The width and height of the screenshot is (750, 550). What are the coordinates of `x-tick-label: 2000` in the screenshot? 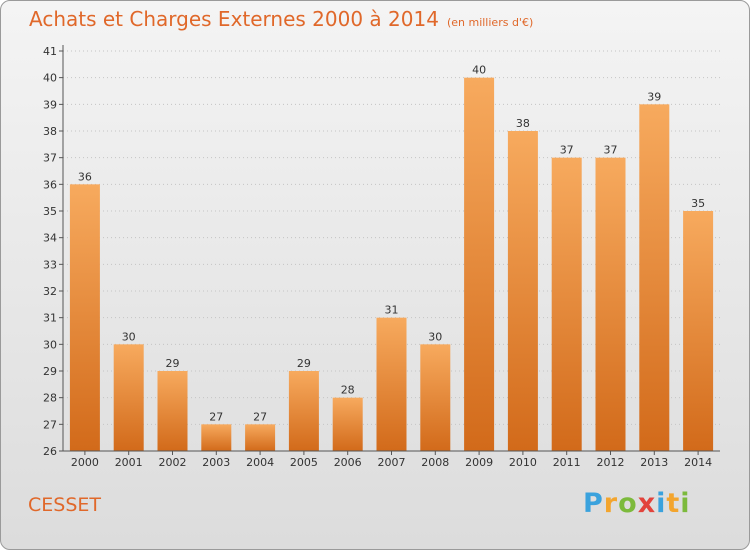 It's located at (85, 462).